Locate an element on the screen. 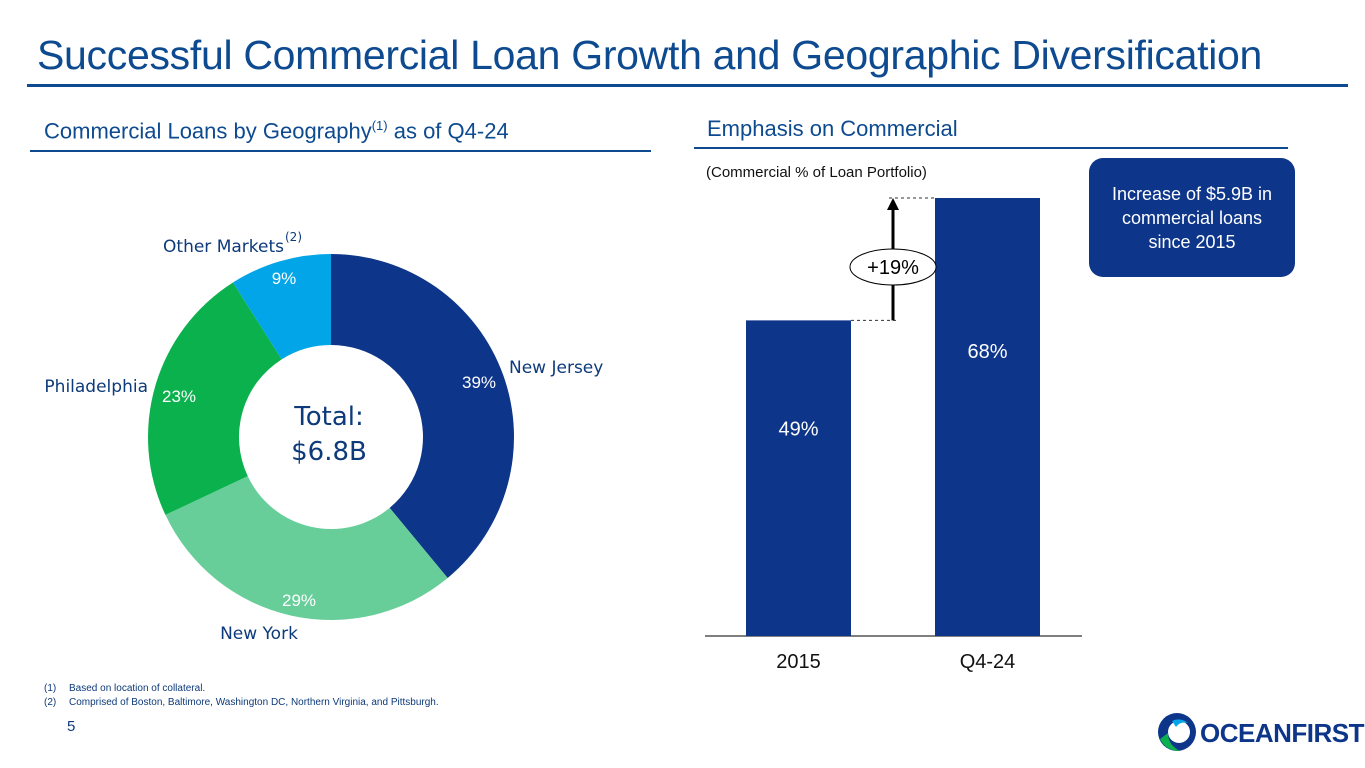  donut-heading-suffix: as of Q4-24 is located at coordinates (448, 131).